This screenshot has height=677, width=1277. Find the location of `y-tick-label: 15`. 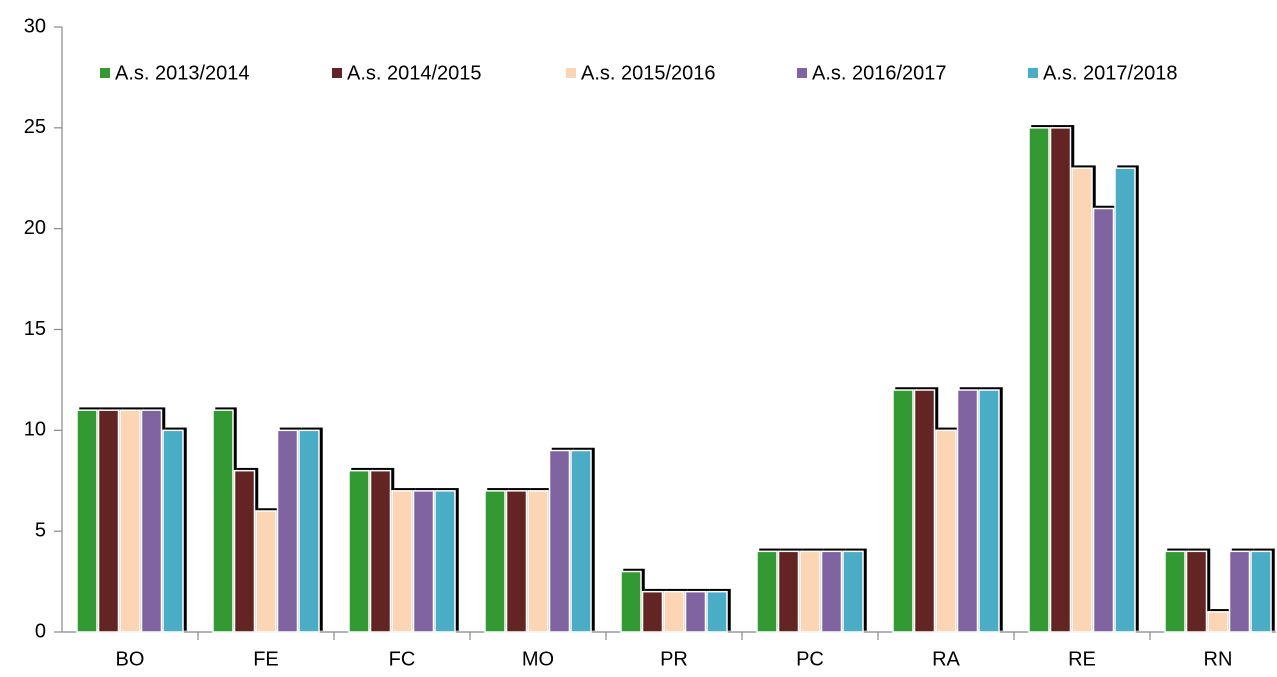

y-tick-label: 15 is located at coordinates (35, 329).